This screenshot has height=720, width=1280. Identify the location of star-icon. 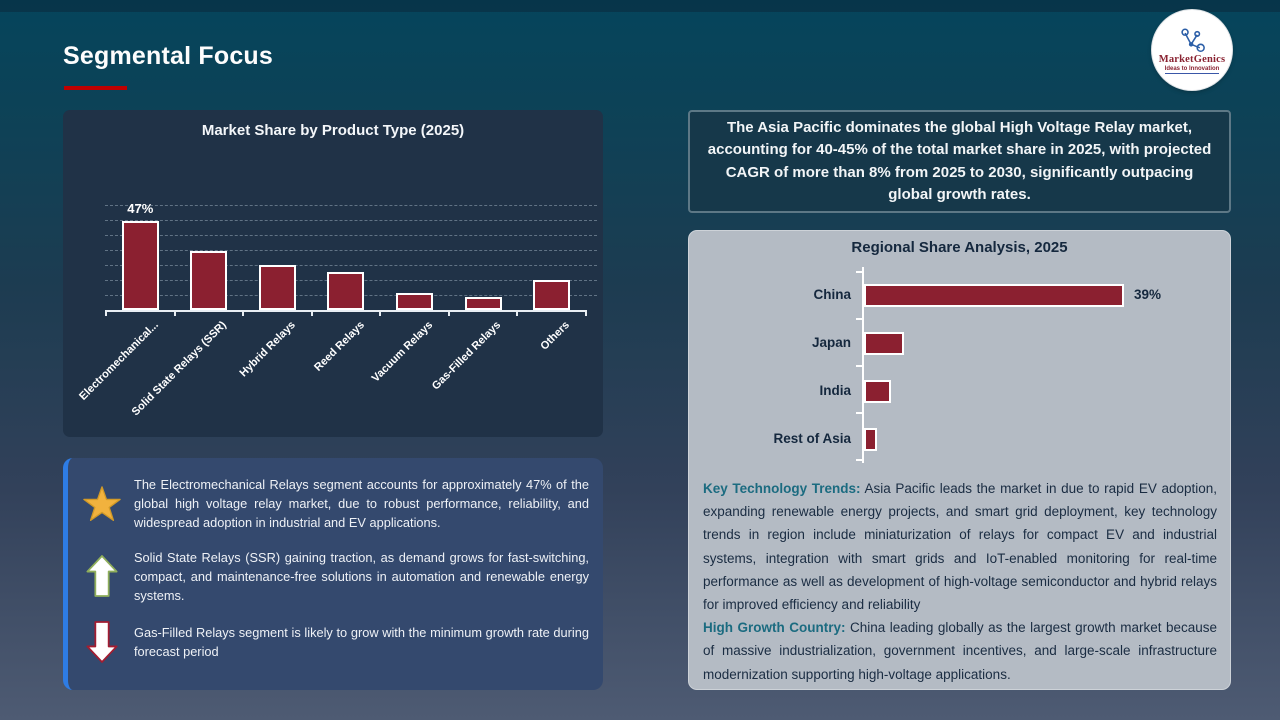
(102, 504).